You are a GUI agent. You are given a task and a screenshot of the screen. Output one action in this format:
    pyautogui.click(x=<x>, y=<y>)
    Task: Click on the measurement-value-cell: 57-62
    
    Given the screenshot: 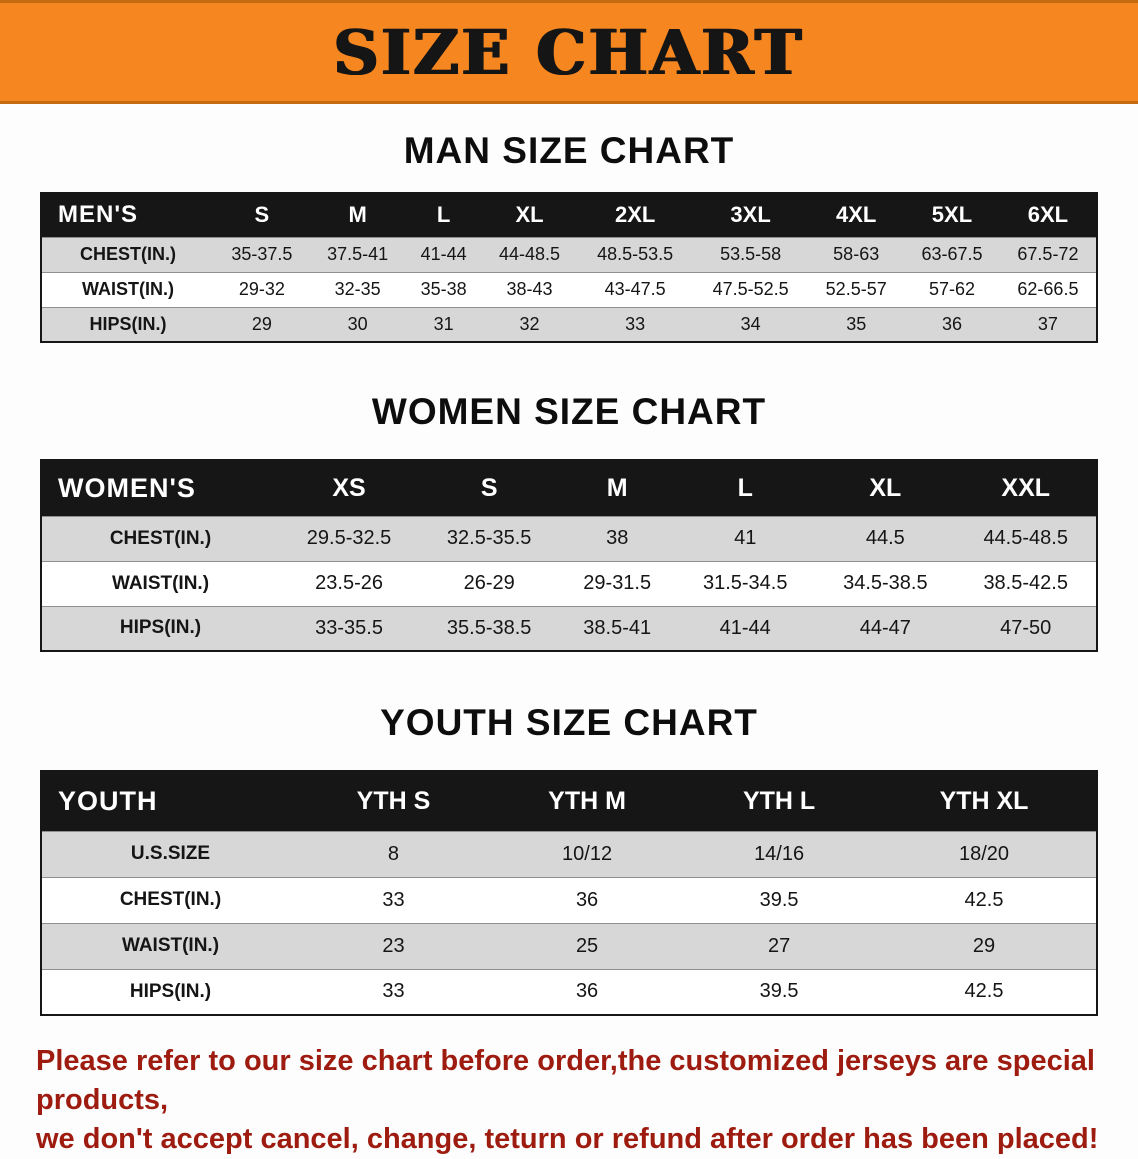 What is the action you would take?
    pyautogui.click(x=951, y=289)
    